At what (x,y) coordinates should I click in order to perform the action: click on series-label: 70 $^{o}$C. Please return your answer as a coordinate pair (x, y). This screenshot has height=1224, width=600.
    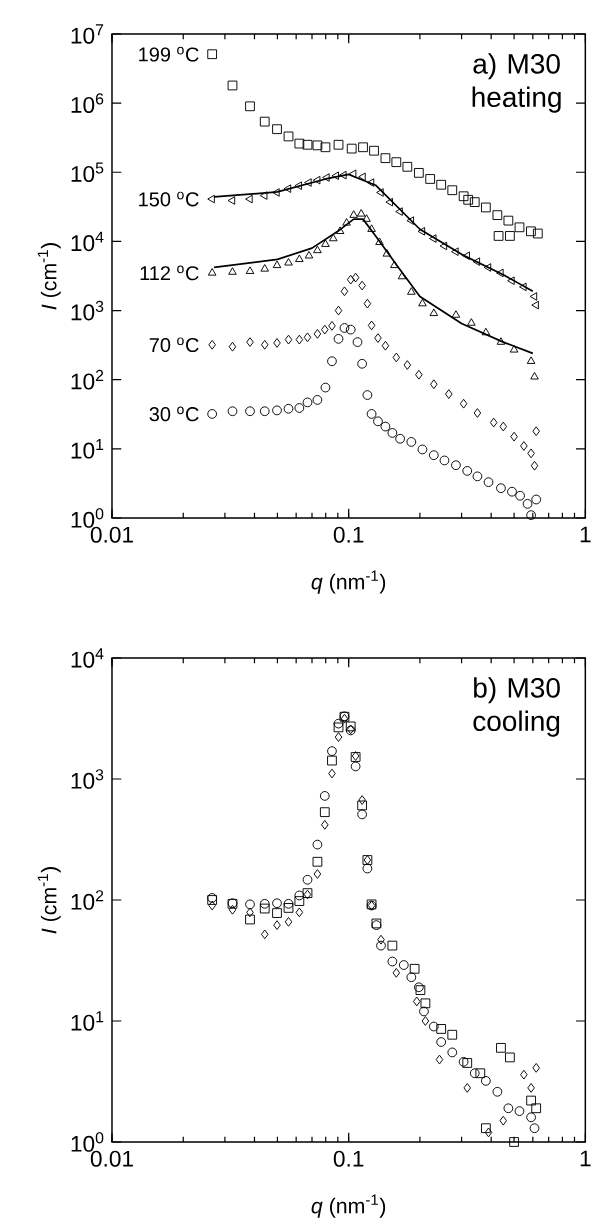
    Looking at the image, I should click on (174, 345).